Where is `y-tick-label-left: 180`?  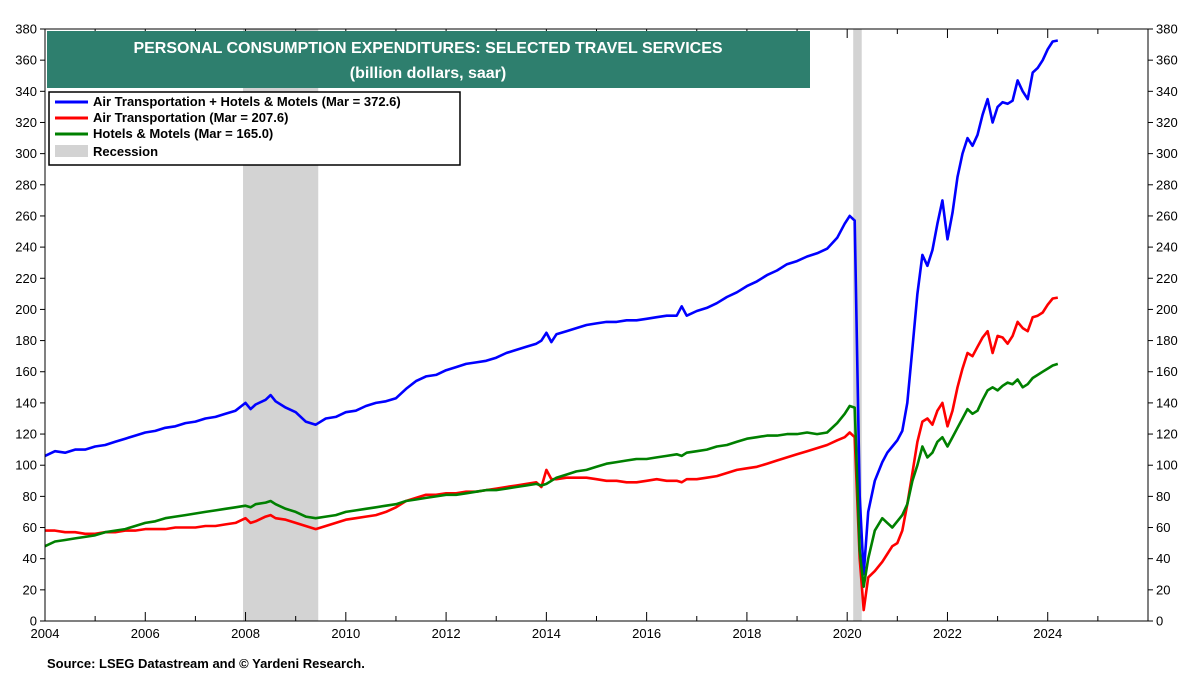
y-tick-label-left: 180 is located at coordinates (26, 340).